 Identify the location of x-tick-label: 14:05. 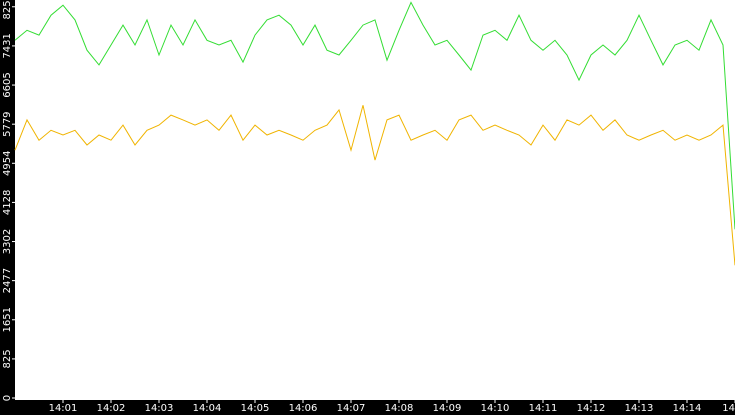
(255, 408).